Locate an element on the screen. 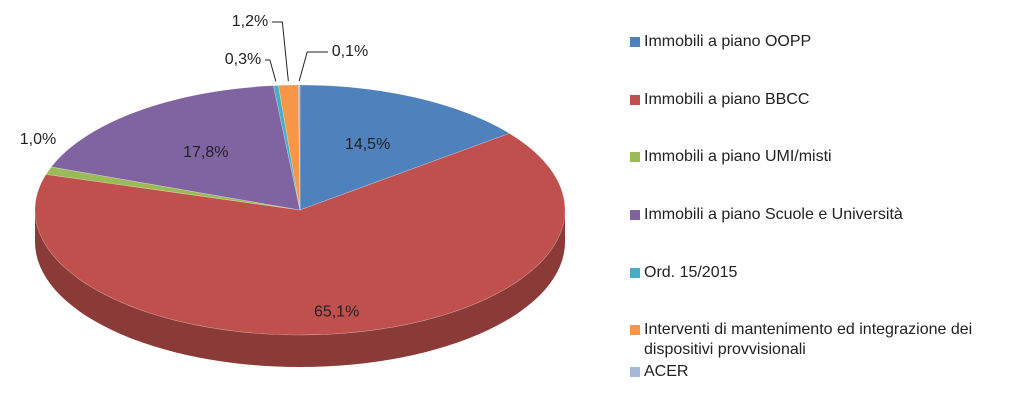 The height and width of the screenshot is (403, 1013). legend-label: Immobili a piano OOPP is located at coordinates (728, 41).